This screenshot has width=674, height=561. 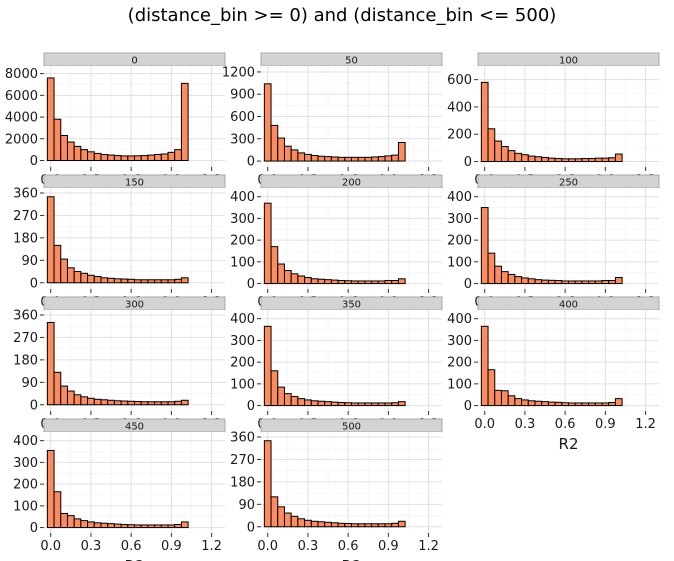 I want to click on y-tick-label: 1200, so click(x=238, y=72).